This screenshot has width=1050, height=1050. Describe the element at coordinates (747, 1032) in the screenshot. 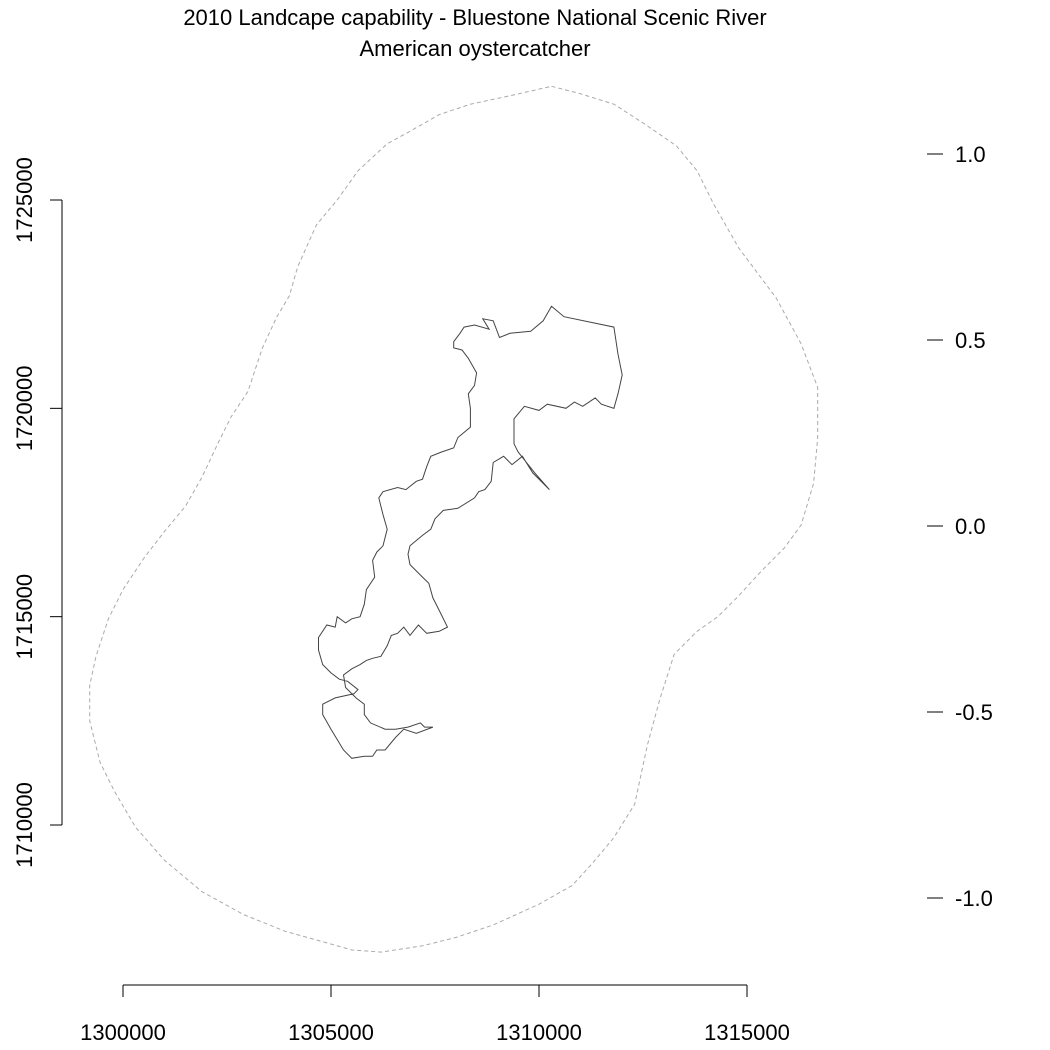

I see `x-tick-label: 1315000` at that location.